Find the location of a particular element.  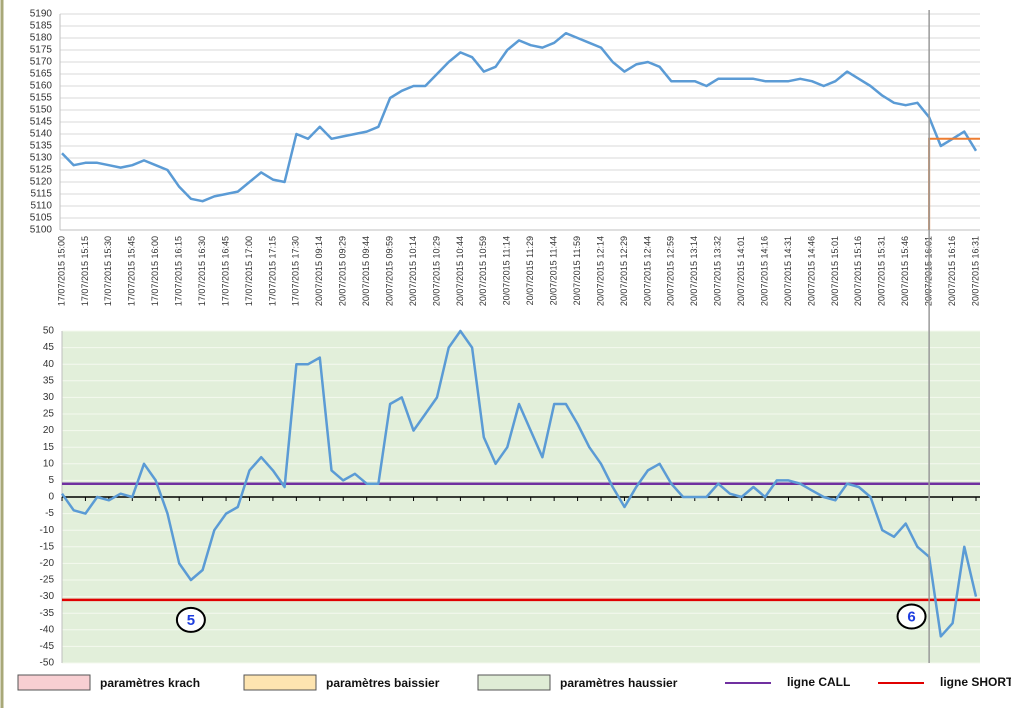

x-tick-label: 20/07/2015 09:29 is located at coordinates (343, 271).